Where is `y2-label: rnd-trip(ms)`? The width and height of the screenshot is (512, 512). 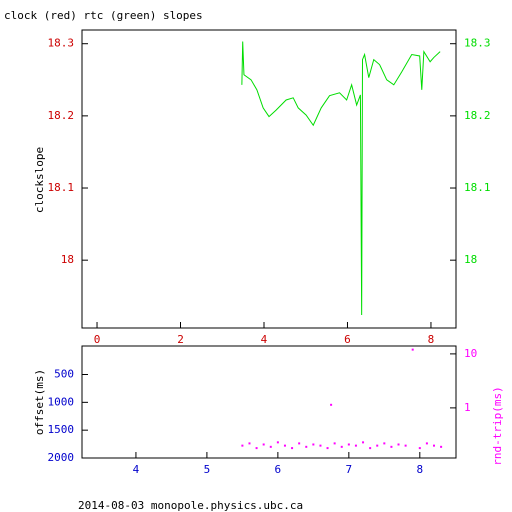
y2-label: rnd-trip(ms) is located at coordinates (497, 425).